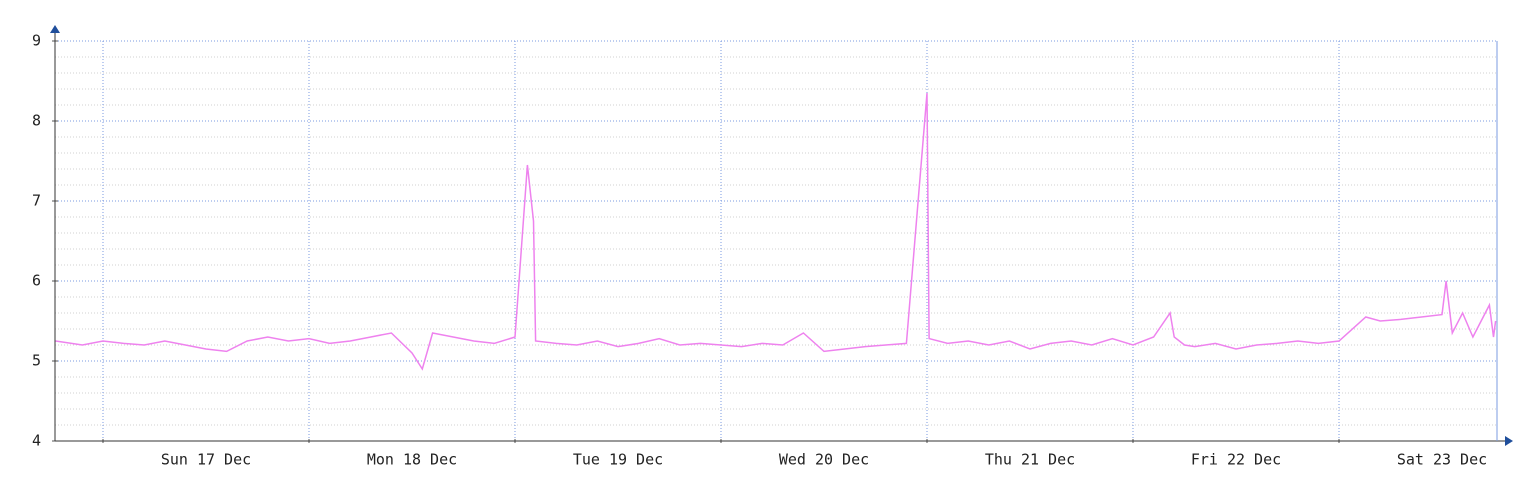 The image size is (1518, 486). I want to click on x-axis-arrow, so click(1509, 441).